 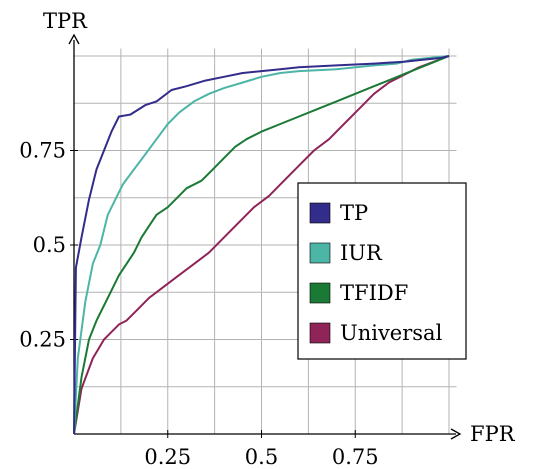 I want to click on legend-label: IUR, so click(x=361, y=253).